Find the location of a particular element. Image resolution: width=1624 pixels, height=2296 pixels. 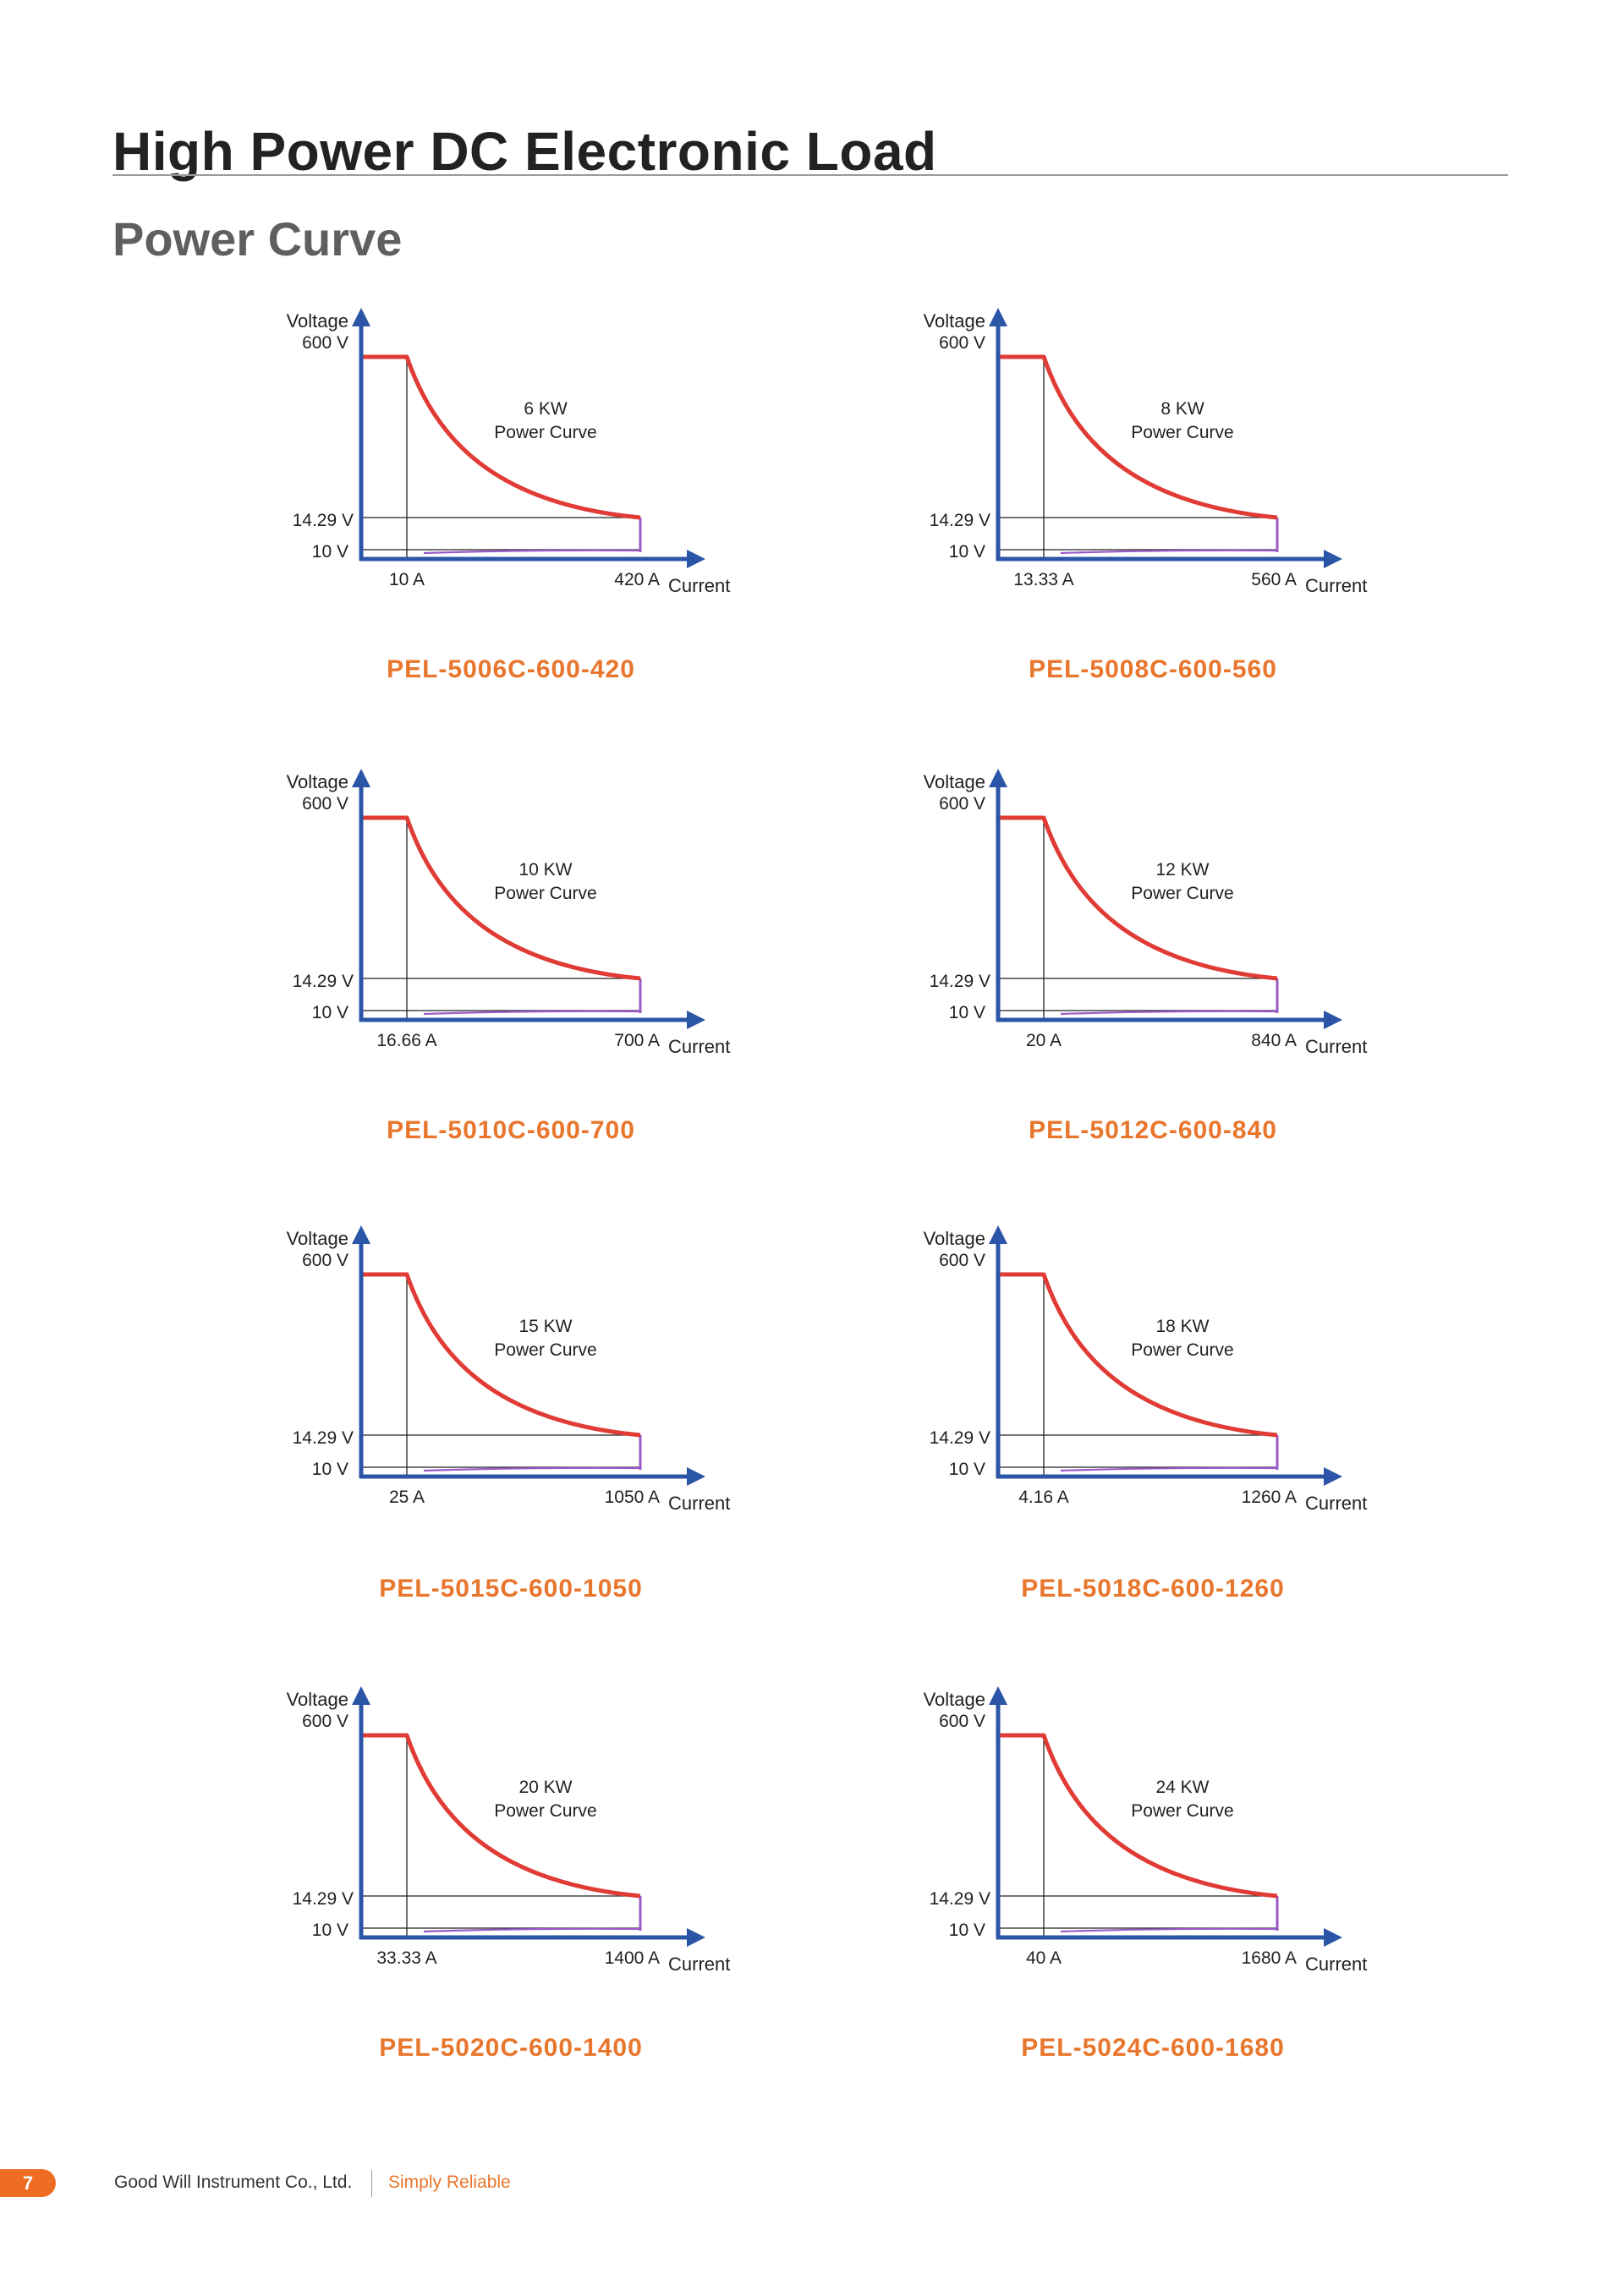

current-max-label: 420 A is located at coordinates (637, 579).